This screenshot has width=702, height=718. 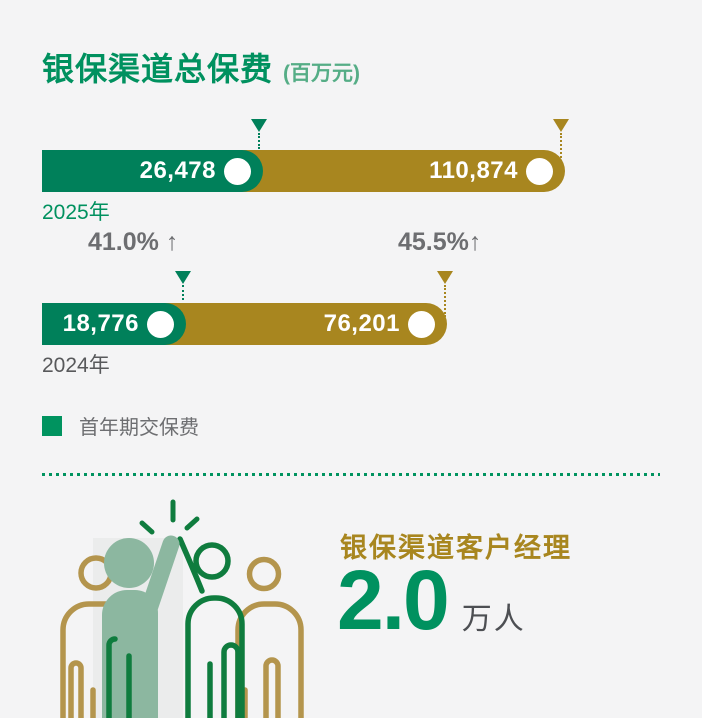 I want to click on stat-value-row: 2.0 万人, so click(x=431, y=600).